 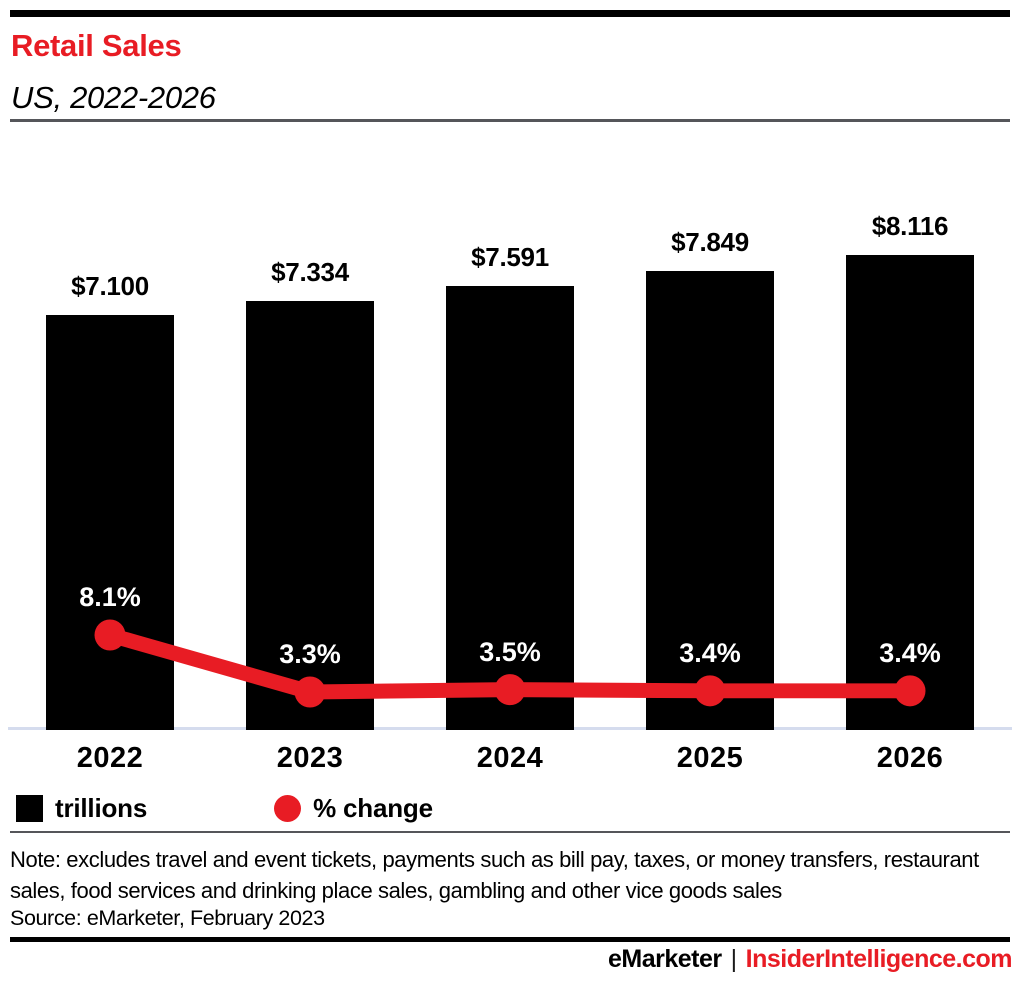 What do you see at coordinates (910, 652) in the screenshot?
I see `pct-change-label-2026: 3.4%` at bounding box center [910, 652].